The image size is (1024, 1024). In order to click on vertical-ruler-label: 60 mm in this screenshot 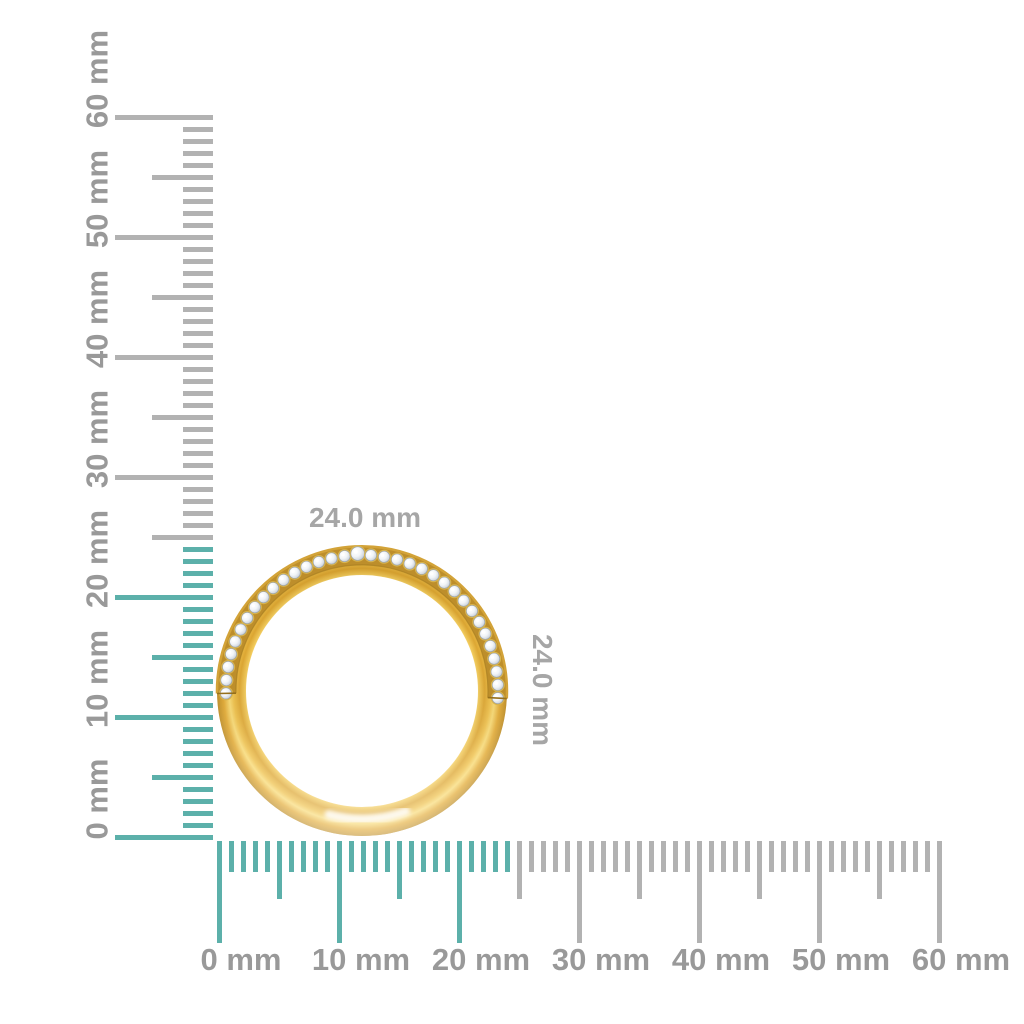, I will do `click(97, 79)`.